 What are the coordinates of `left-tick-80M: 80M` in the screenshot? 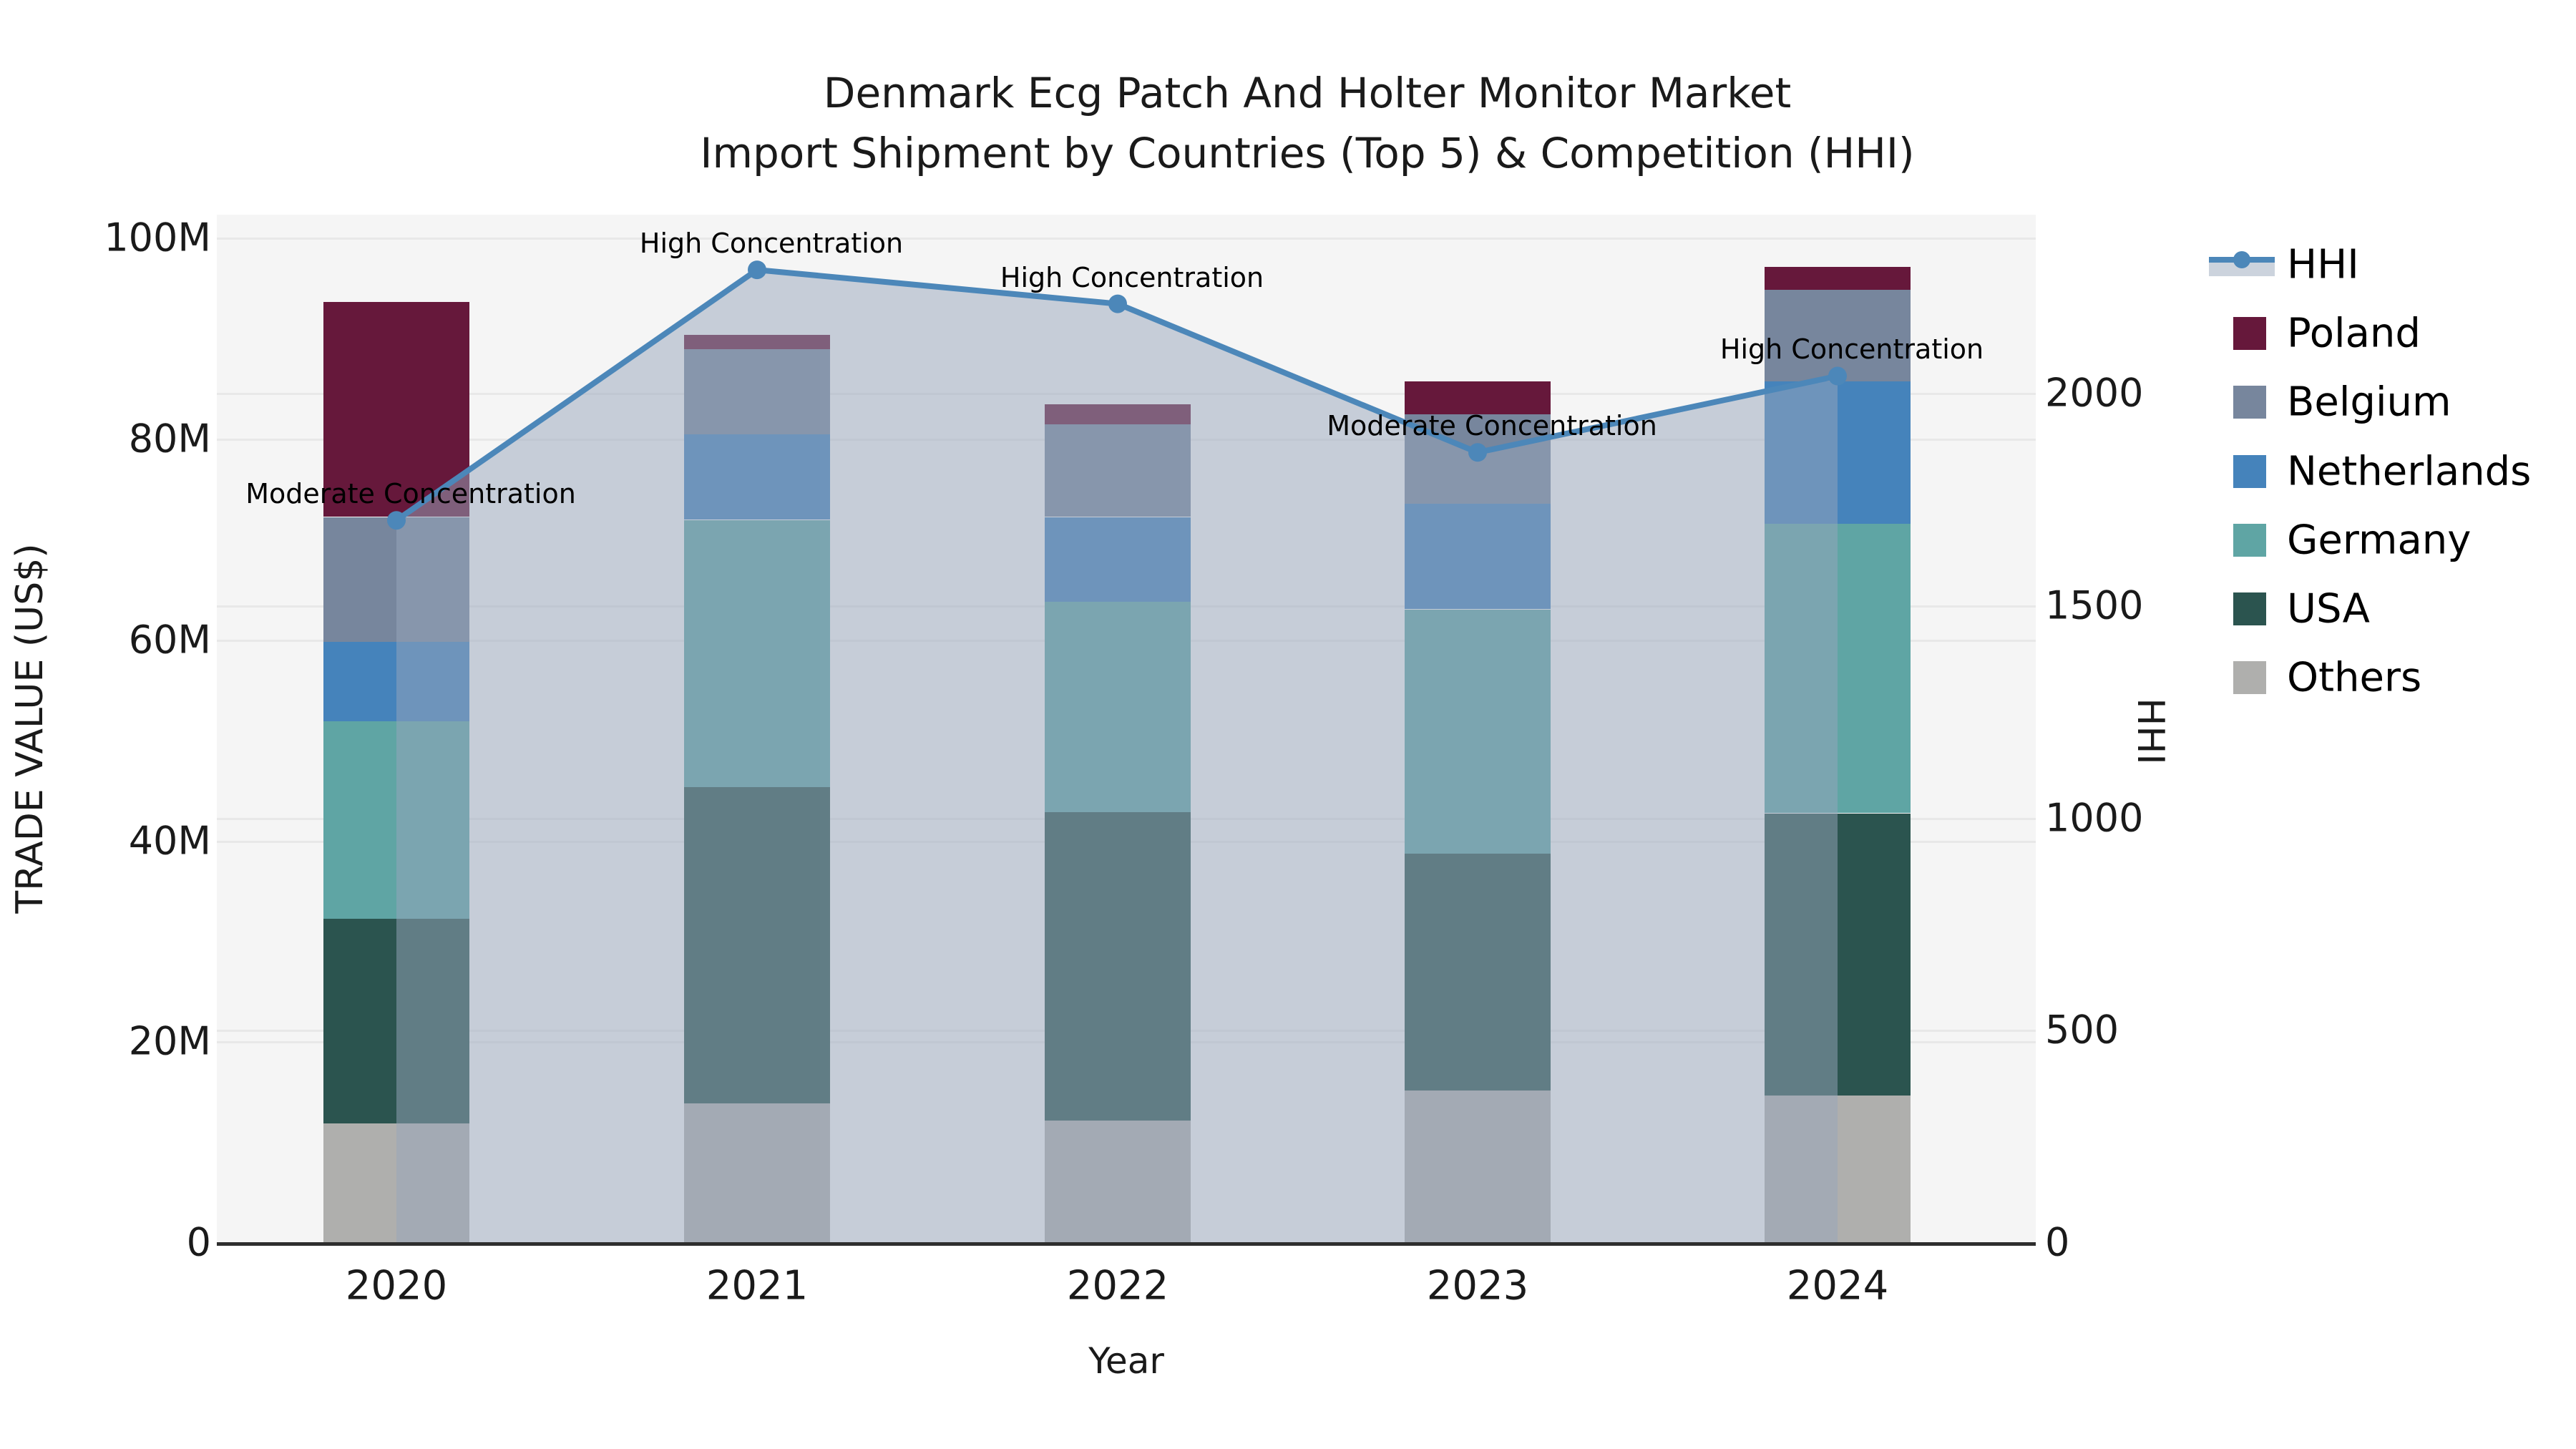 It's located at (169, 439).